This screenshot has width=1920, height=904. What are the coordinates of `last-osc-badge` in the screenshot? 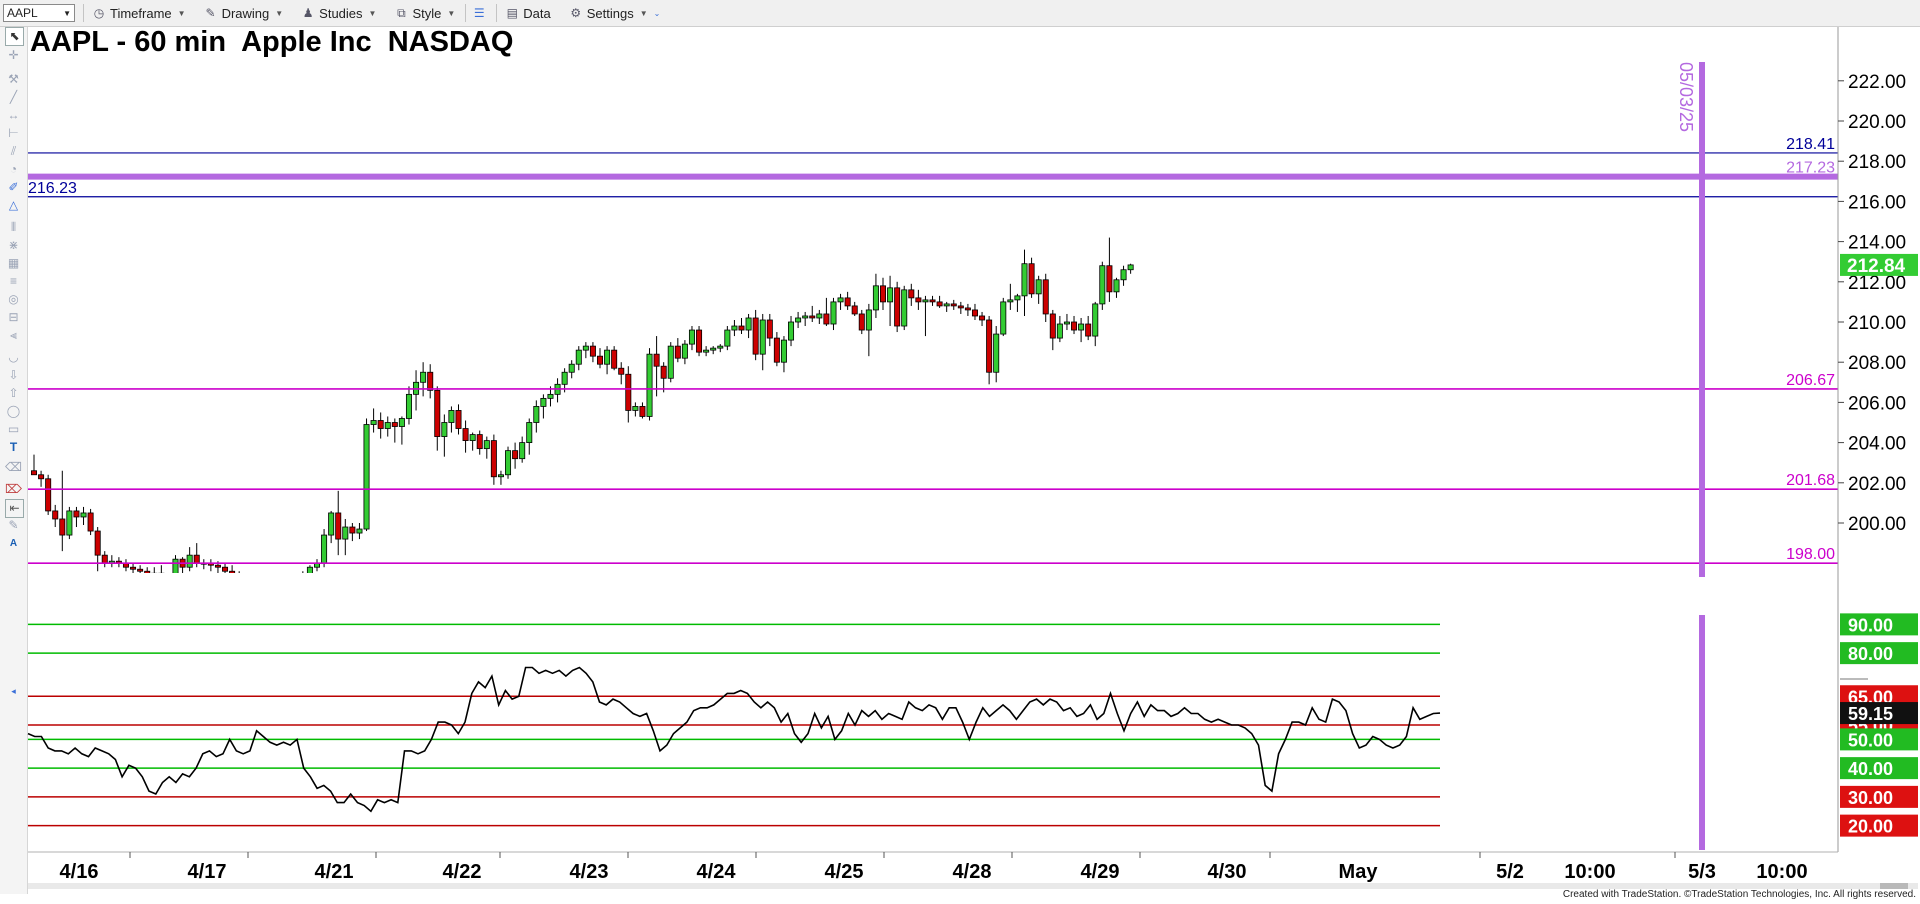 It's located at (1879, 713).